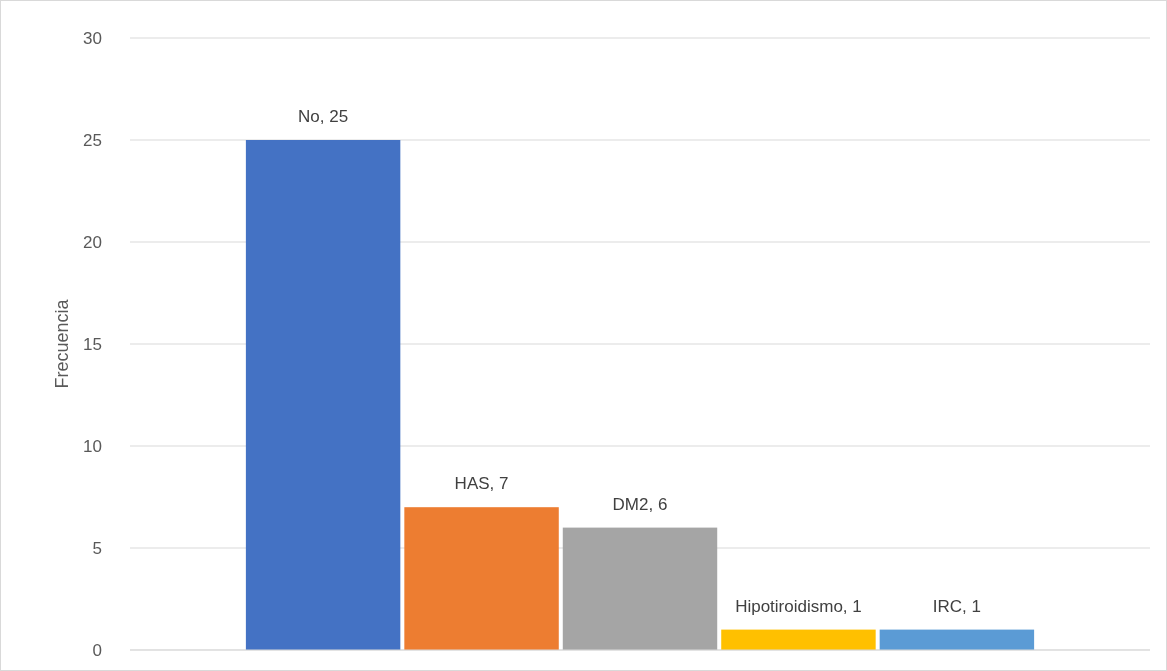 This screenshot has height=671, width=1167. I want to click on data-label: IRC, 1, so click(956, 606).